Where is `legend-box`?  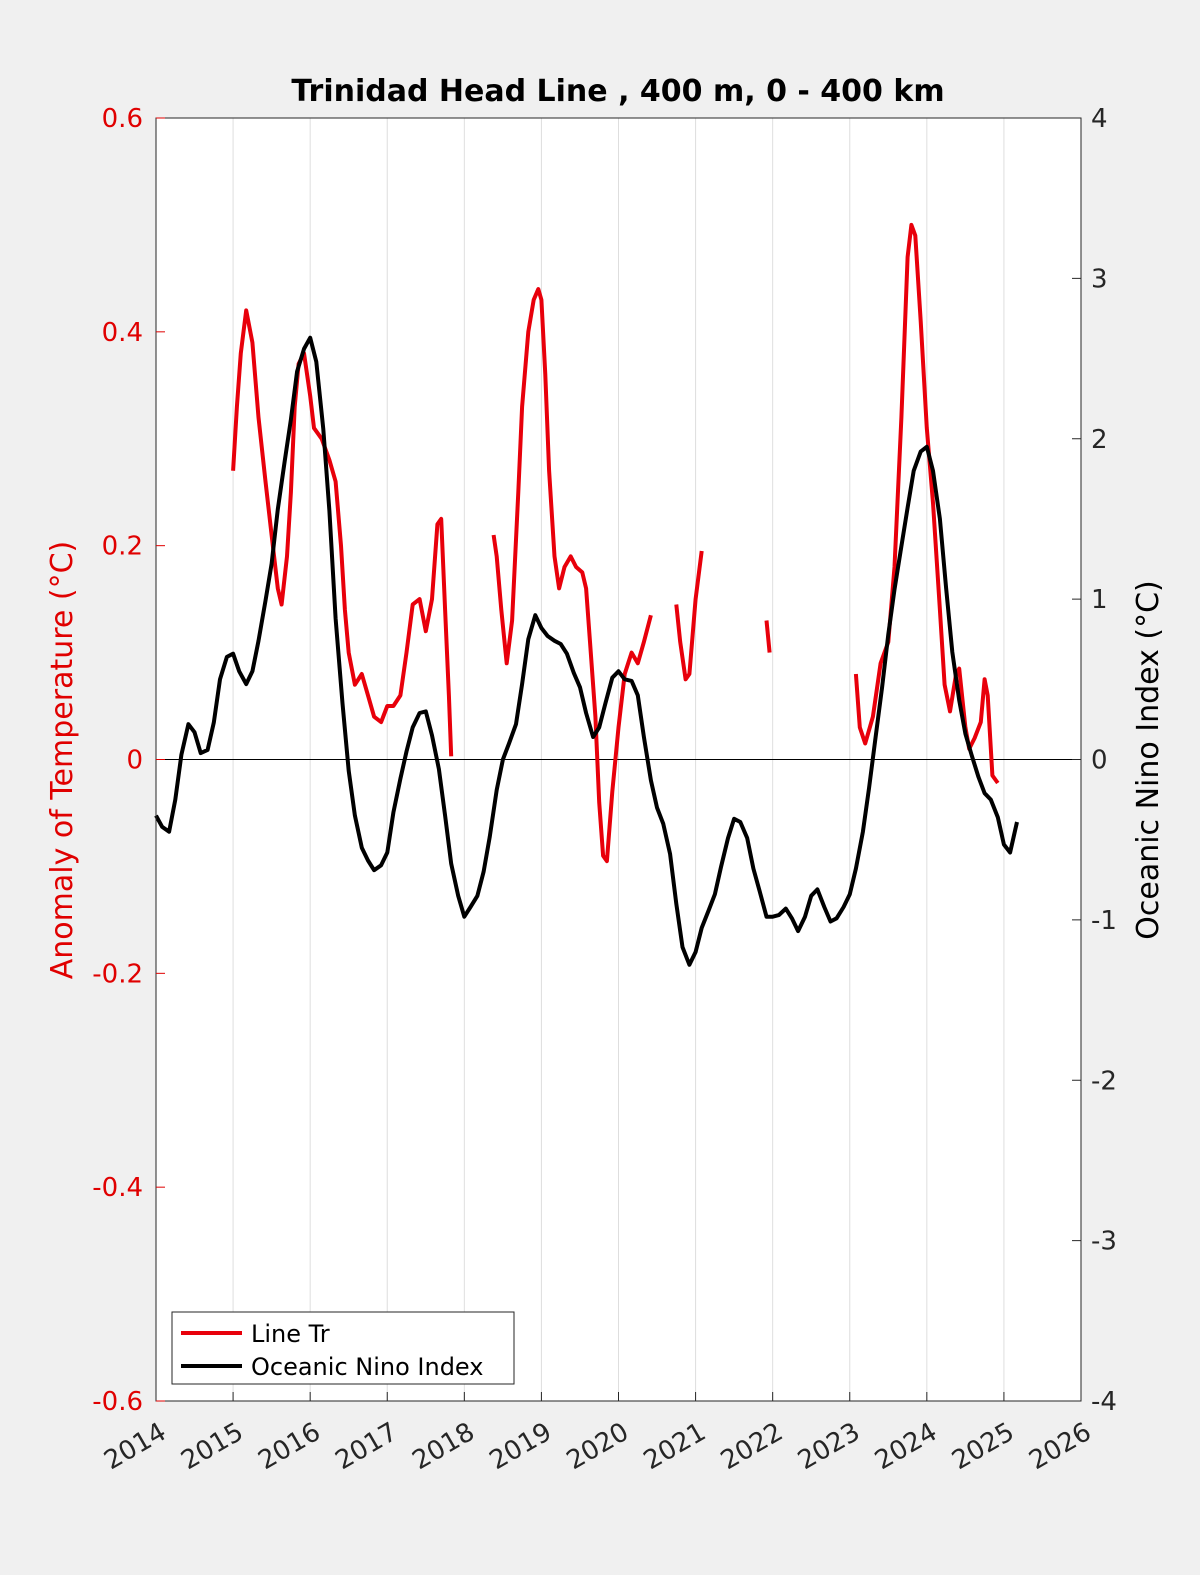
legend-box is located at coordinates (343, 1348).